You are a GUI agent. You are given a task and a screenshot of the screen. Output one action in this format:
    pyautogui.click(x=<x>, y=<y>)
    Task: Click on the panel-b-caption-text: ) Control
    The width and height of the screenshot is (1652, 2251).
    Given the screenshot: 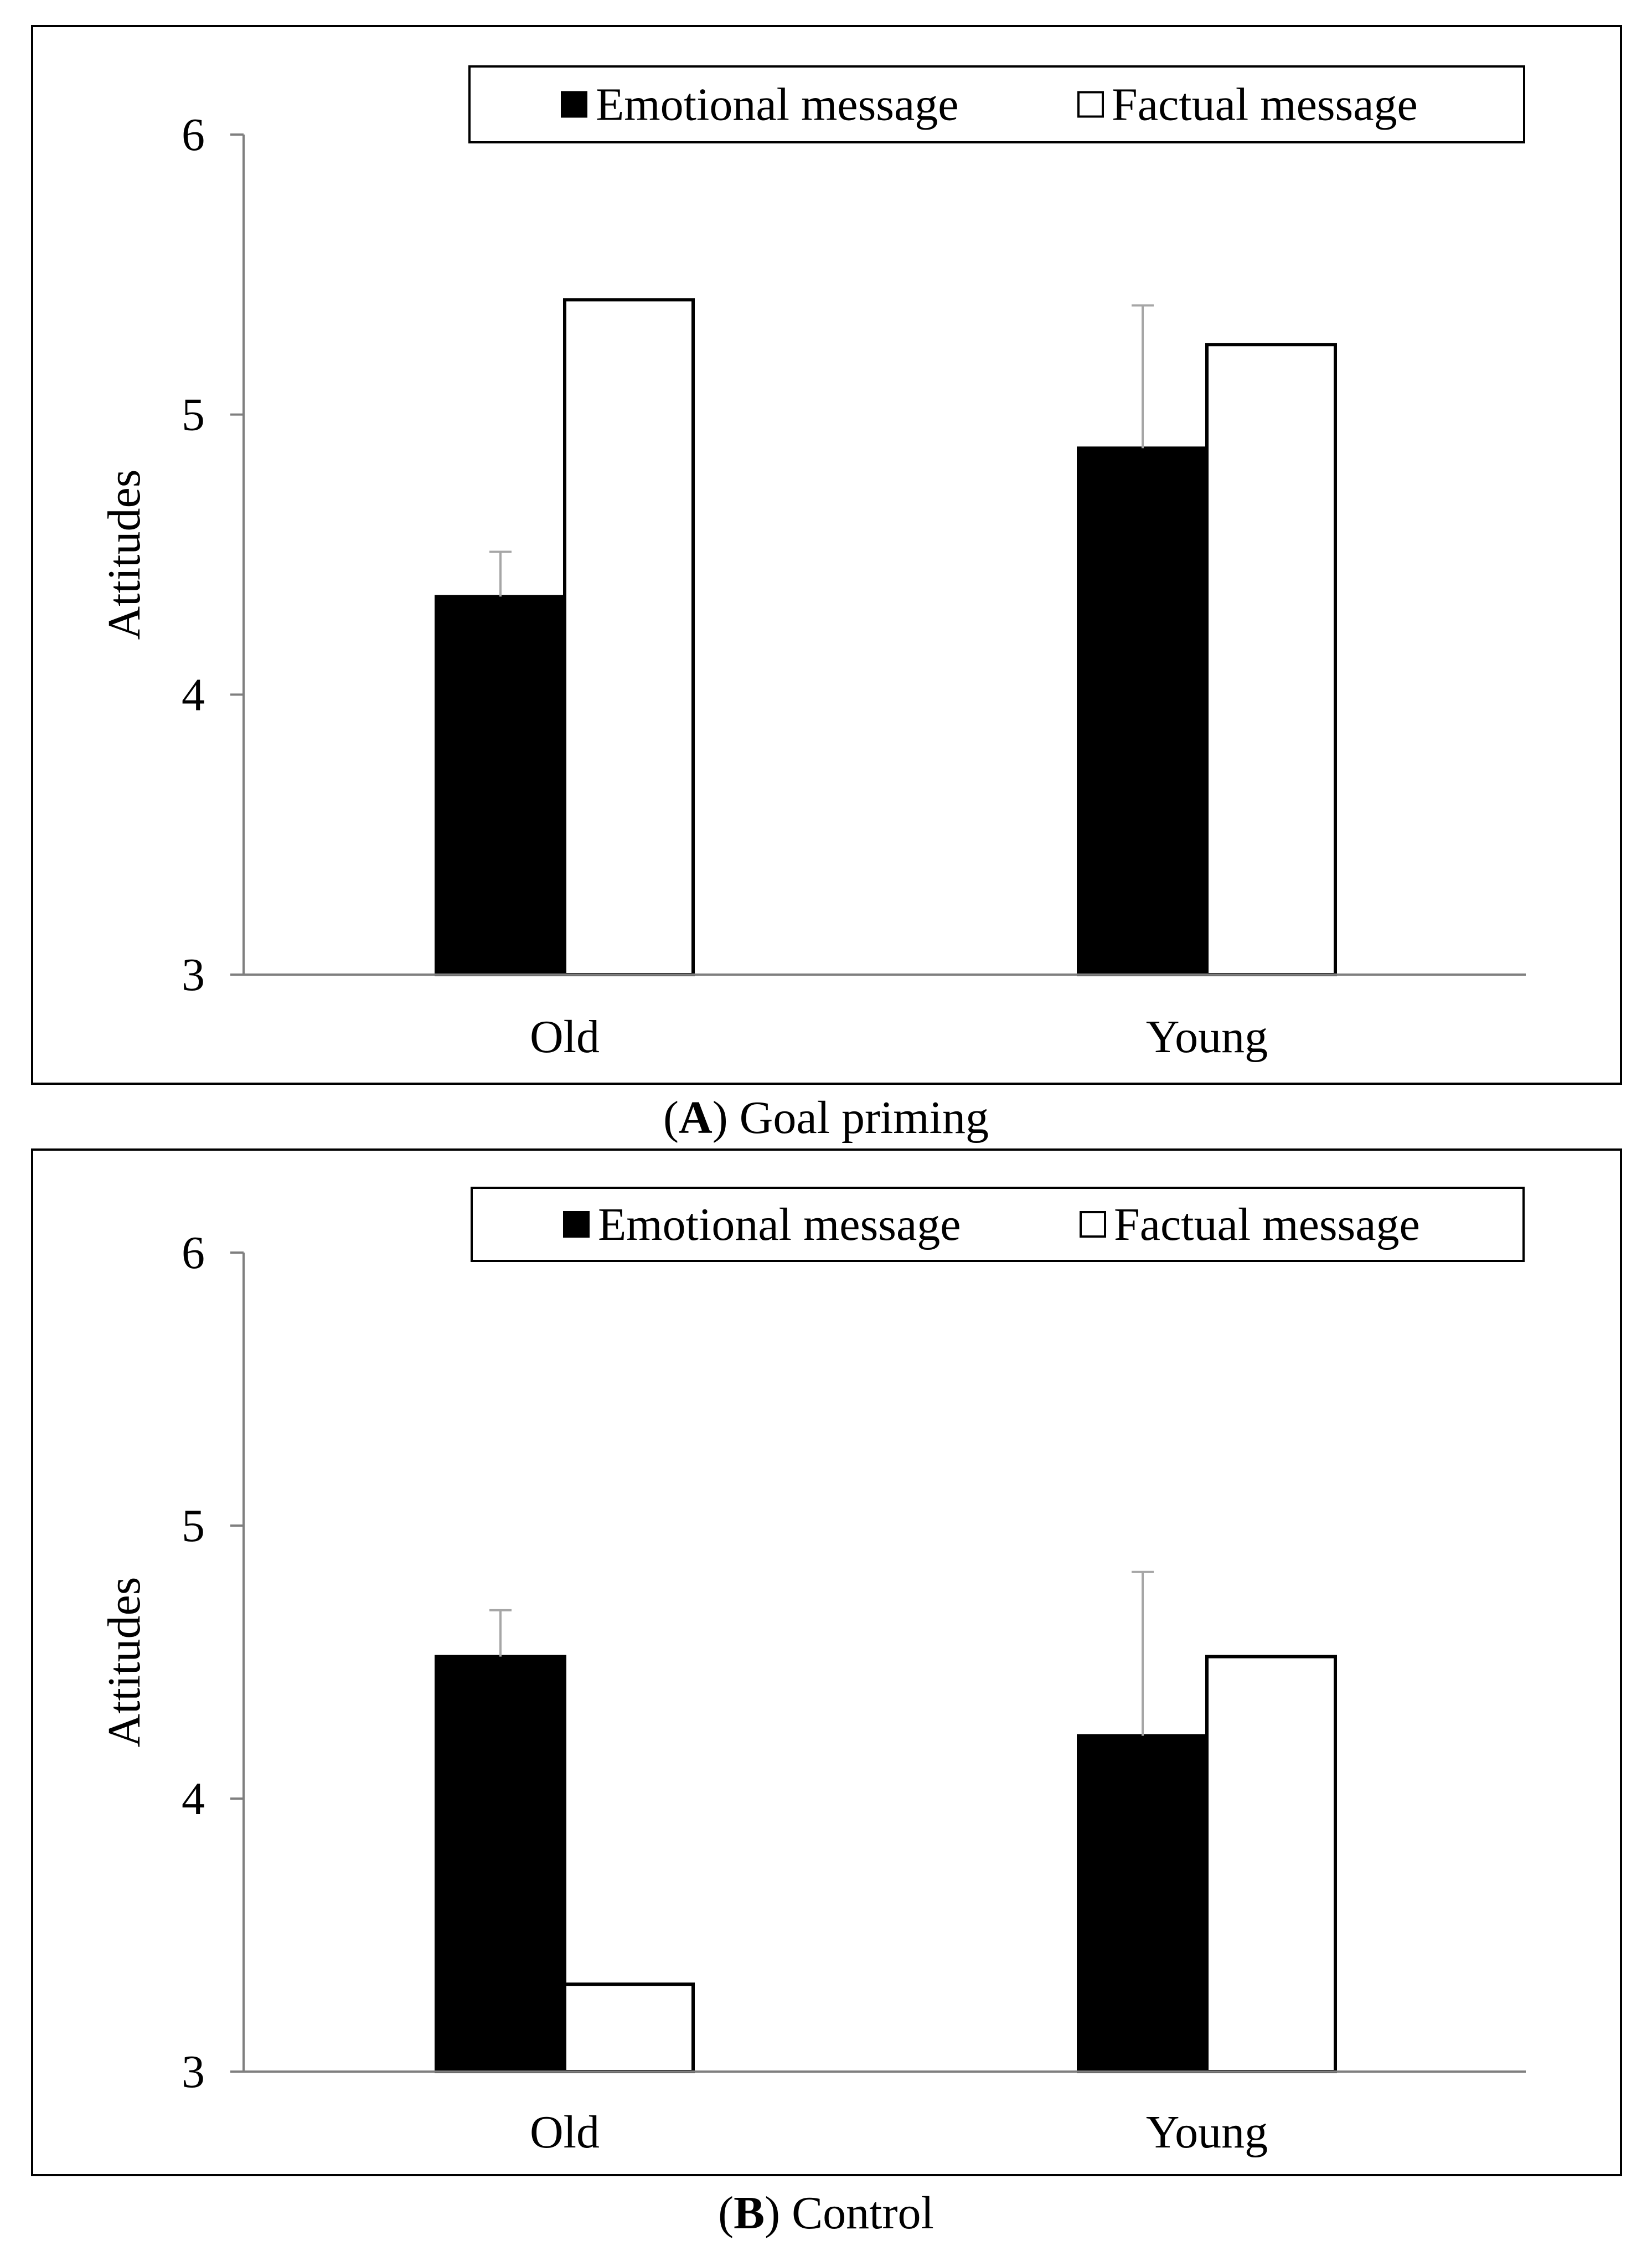 What is the action you would take?
    pyautogui.click(x=850, y=2213)
    